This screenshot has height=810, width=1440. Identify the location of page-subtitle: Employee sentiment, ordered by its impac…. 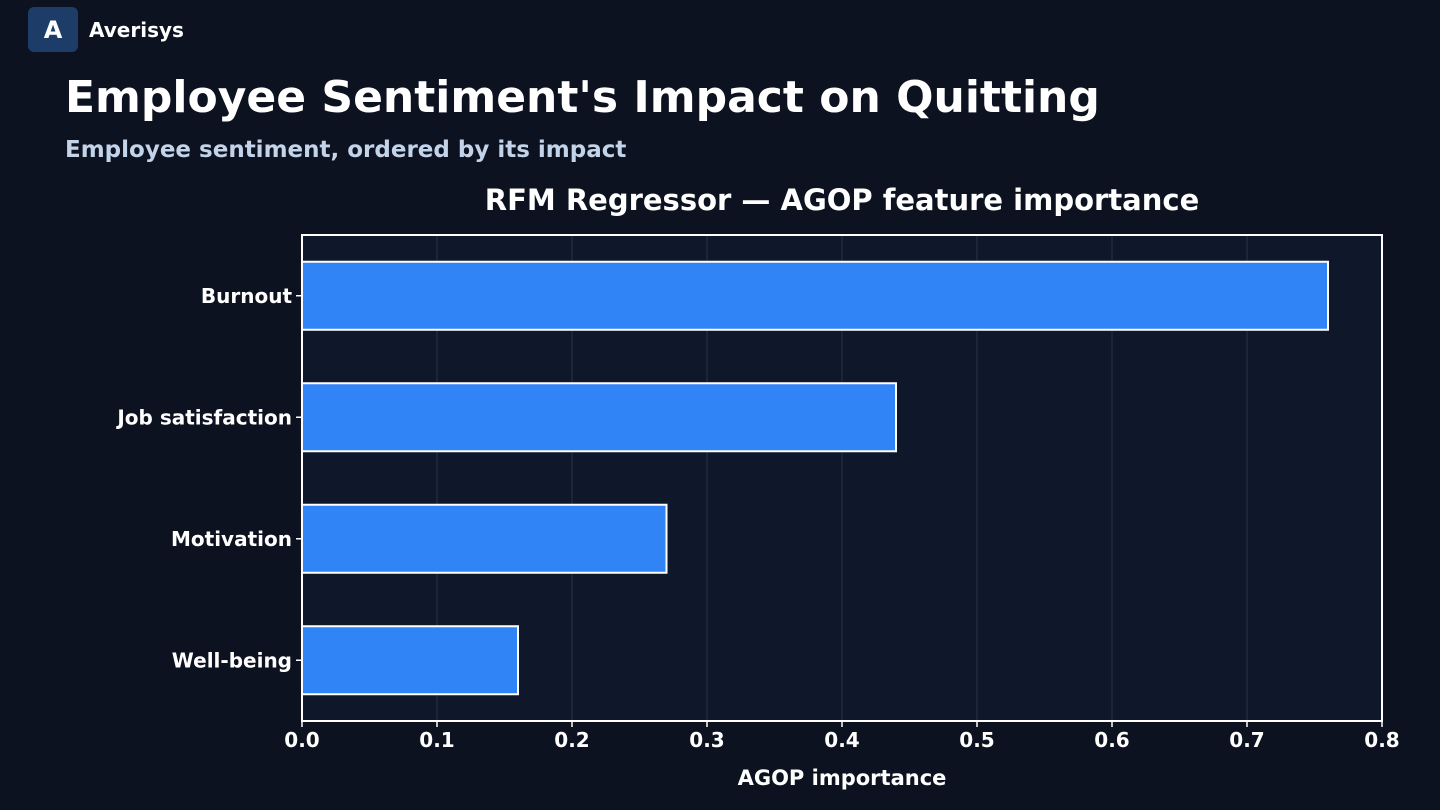
(346, 150).